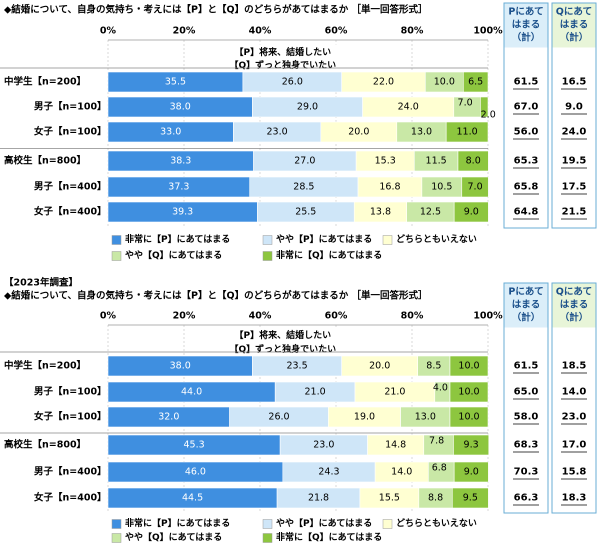 The image size is (600, 544). Describe the element at coordinates (328, 472) in the screenshot. I see `data-label: 24.3` at that location.